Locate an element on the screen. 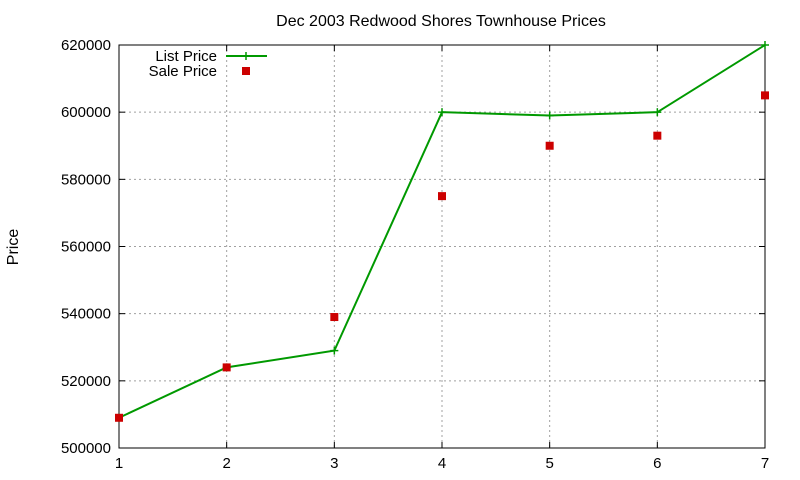  y-tick-label: 620000 is located at coordinates (86, 45).